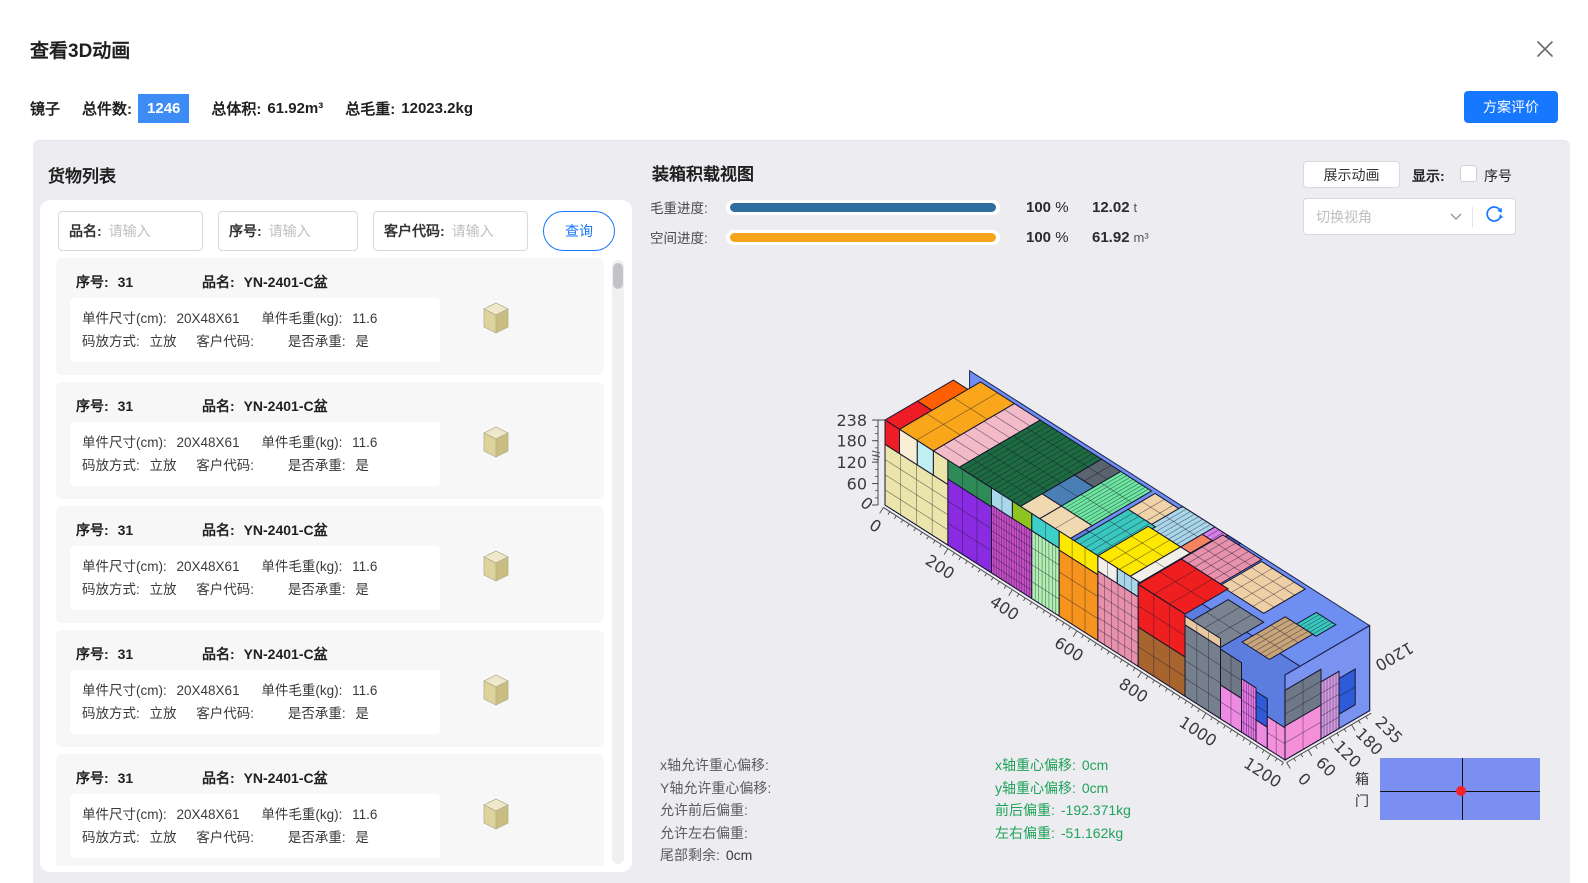  I want to click on search-button: 查询, so click(579, 231).